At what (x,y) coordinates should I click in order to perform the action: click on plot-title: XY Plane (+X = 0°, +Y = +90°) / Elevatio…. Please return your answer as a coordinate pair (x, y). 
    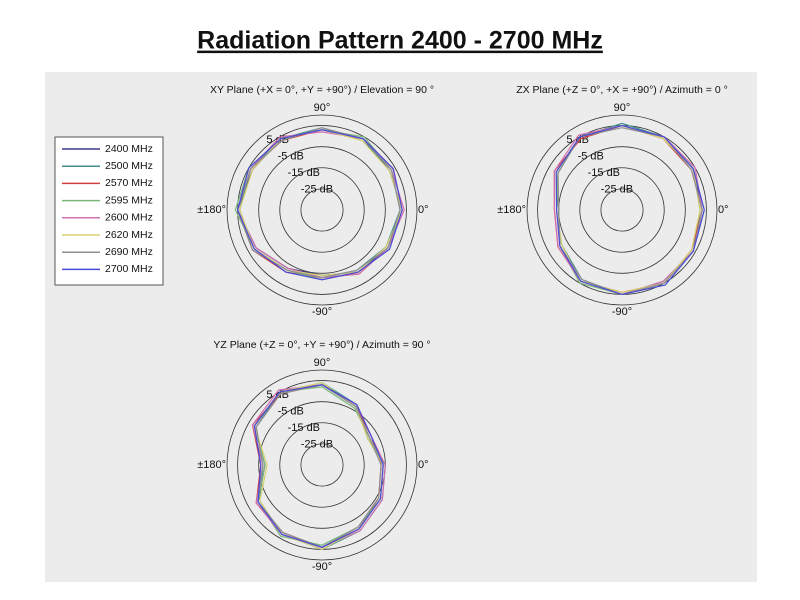
    Looking at the image, I should click on (322, 90).